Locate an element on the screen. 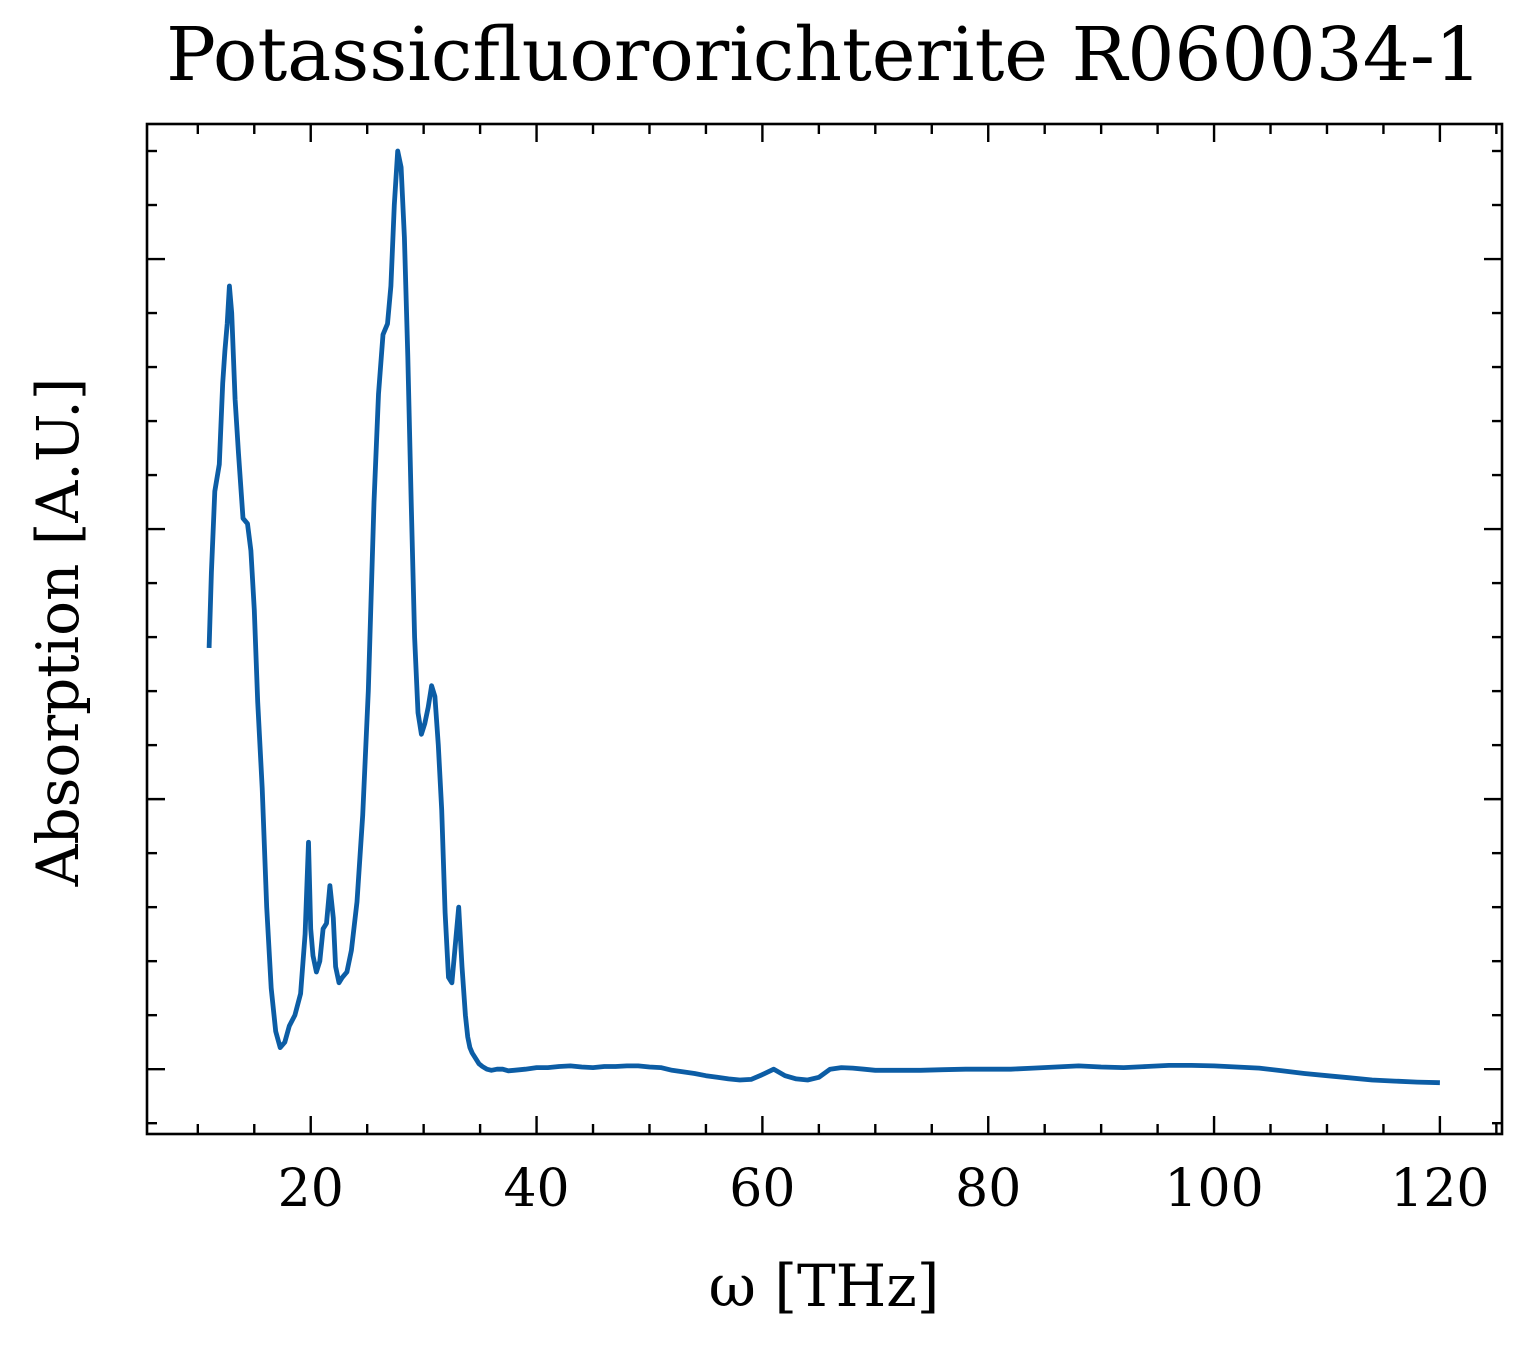 The image size is (1527, 1345). x-tick-label: 100 is located at coordinates (1213, 1189).